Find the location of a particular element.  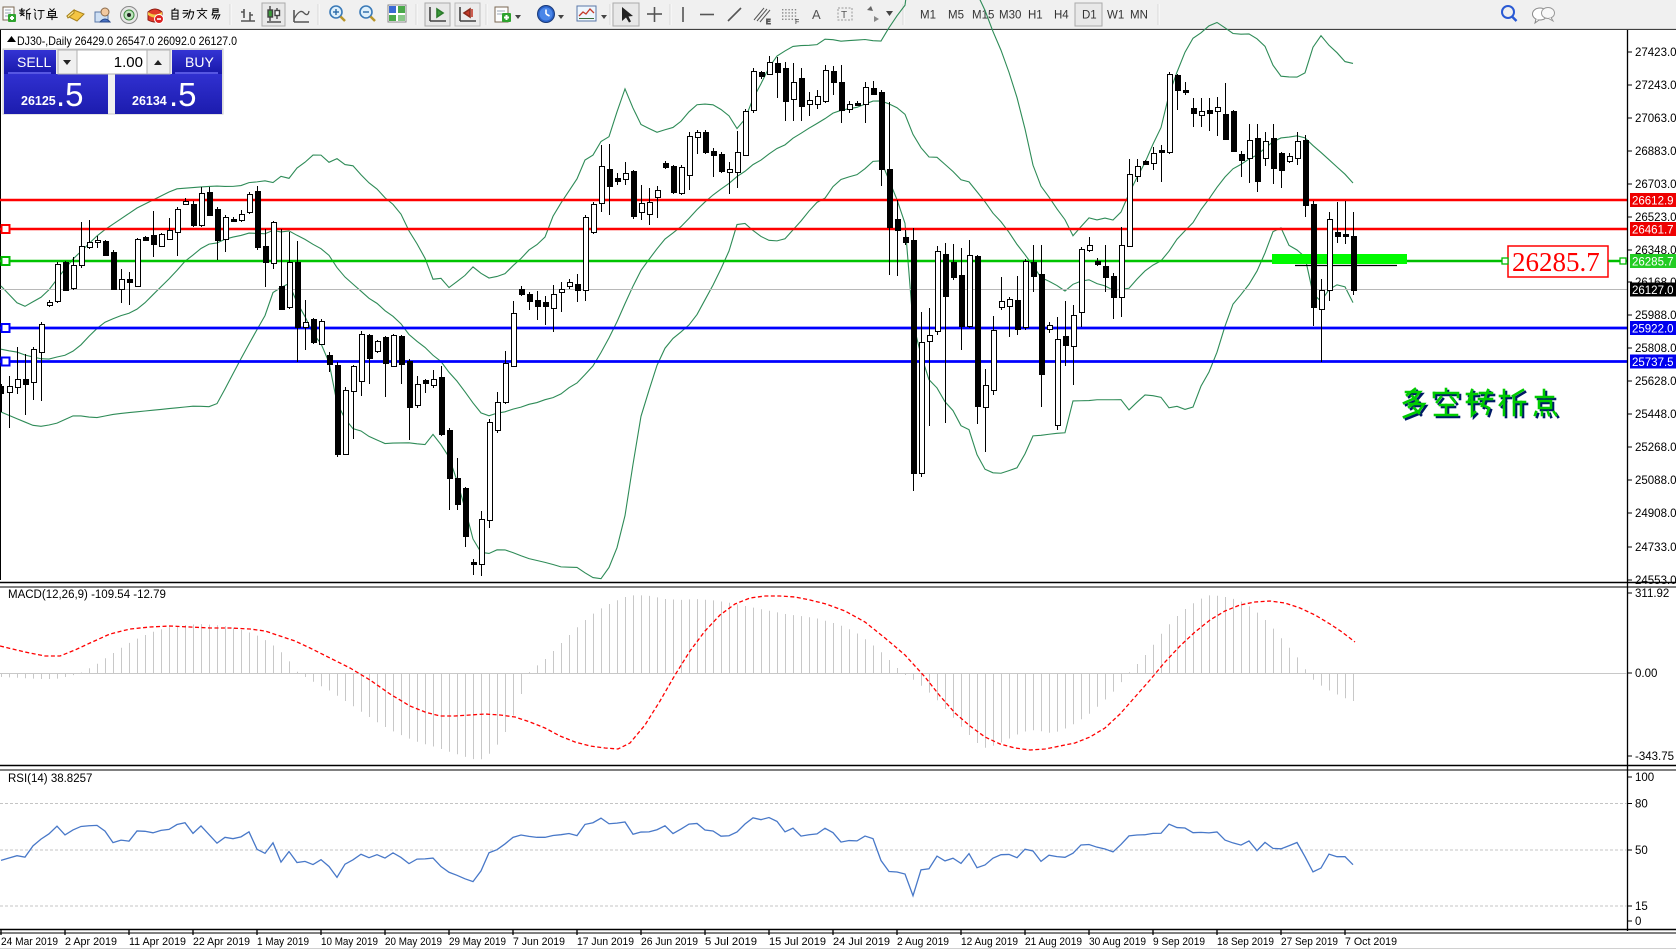

svg-text: SELL is located at coordinates (34, 62).